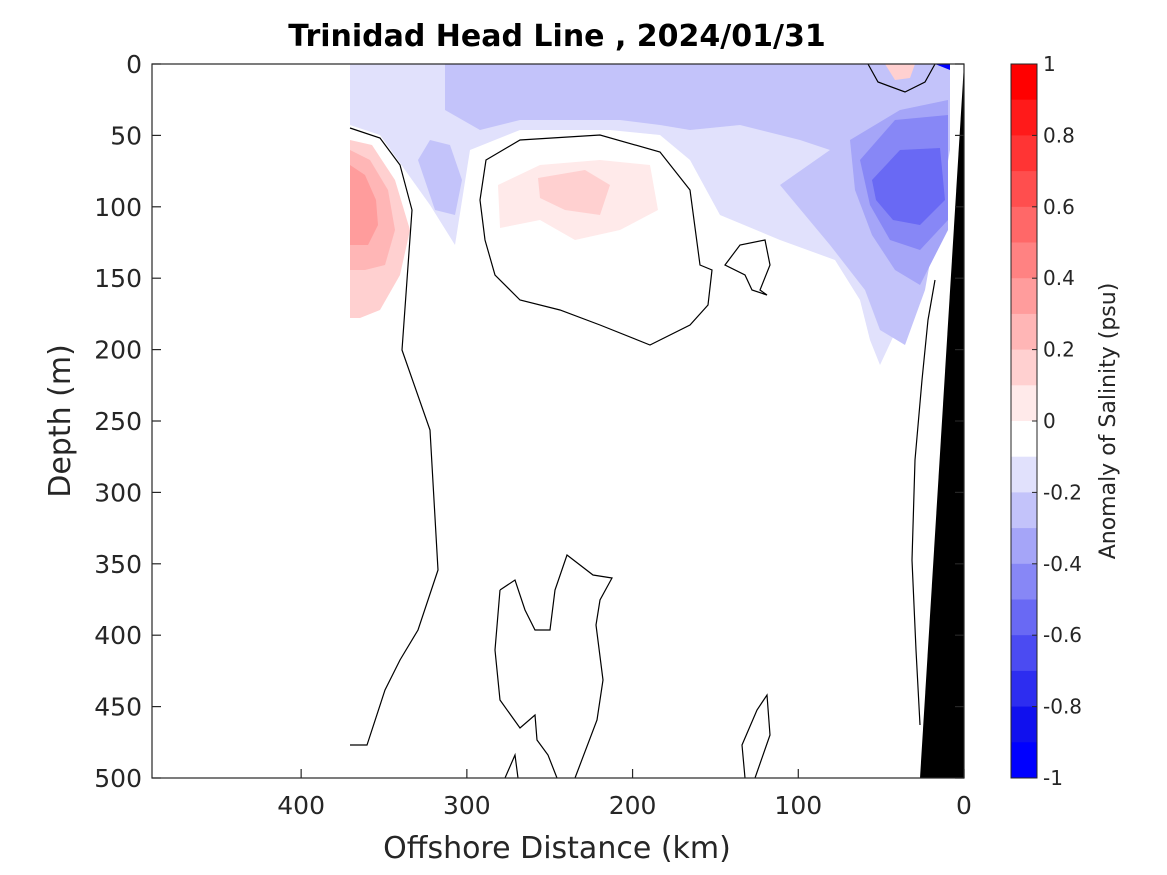 The image size is (1167, 875). I want to click on y-tick-label: 300, so click(118, 492).